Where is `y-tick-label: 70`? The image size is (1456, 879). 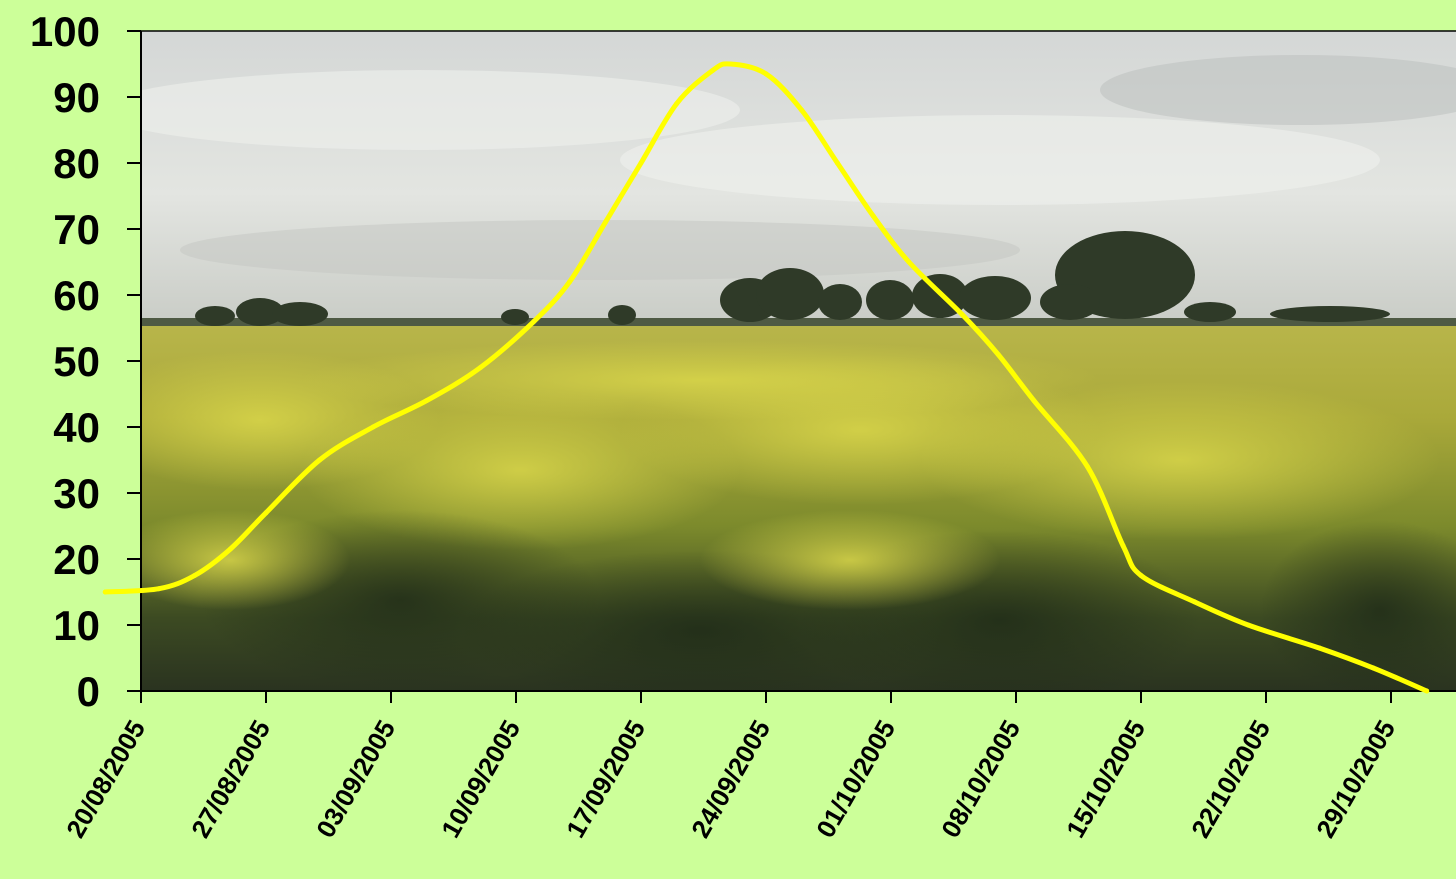
y-tick-label: 70 is located at coordinates (76, 229).